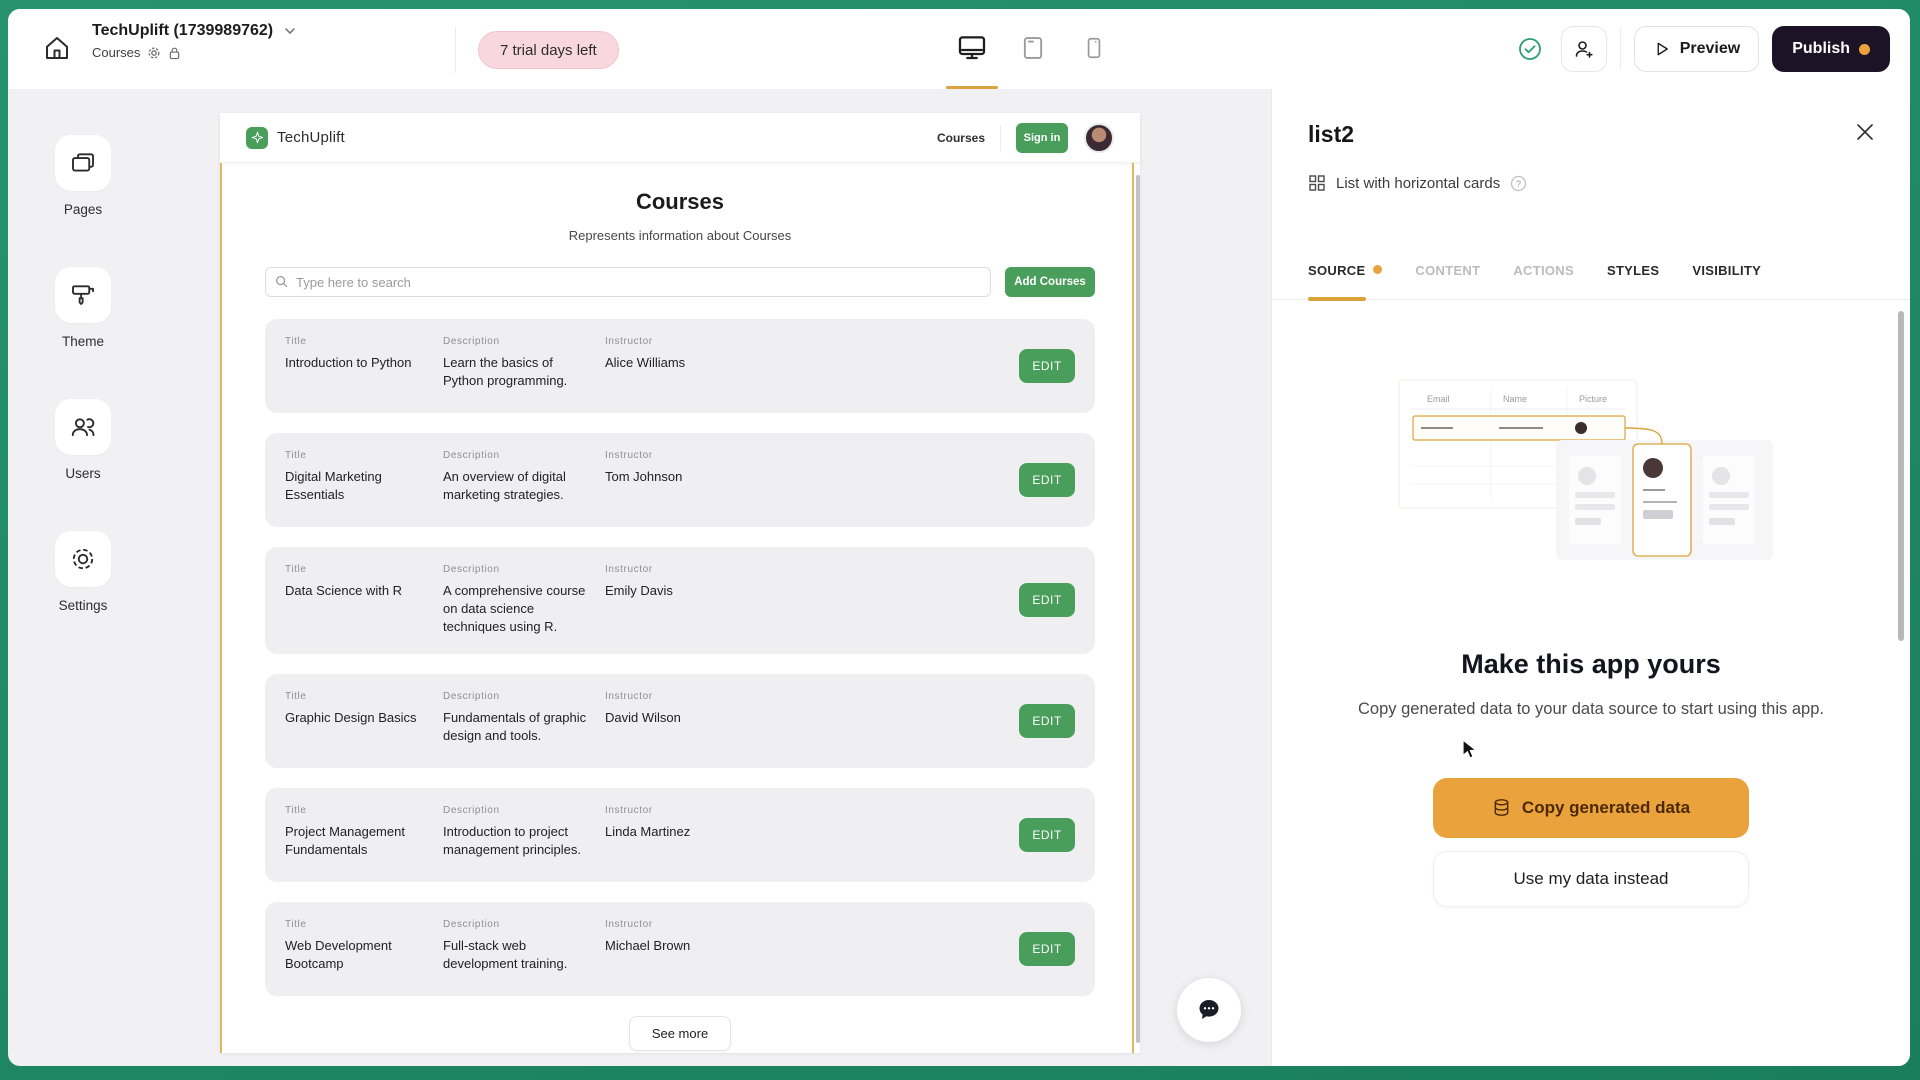 Image resolution: width=1920 pixels, height=1080 pixels. What do you see at coordinates (1515, 399) in the screenshot?
I see `illustration-col-name: Name` at bounding box center [1515, 399].